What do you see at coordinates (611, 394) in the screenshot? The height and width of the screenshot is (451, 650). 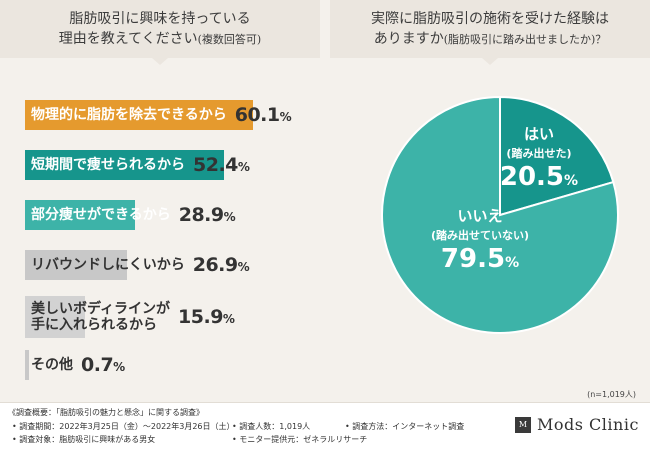 I see `sample-size-label: (n=1,019人)` at bounding box center [611, 394].